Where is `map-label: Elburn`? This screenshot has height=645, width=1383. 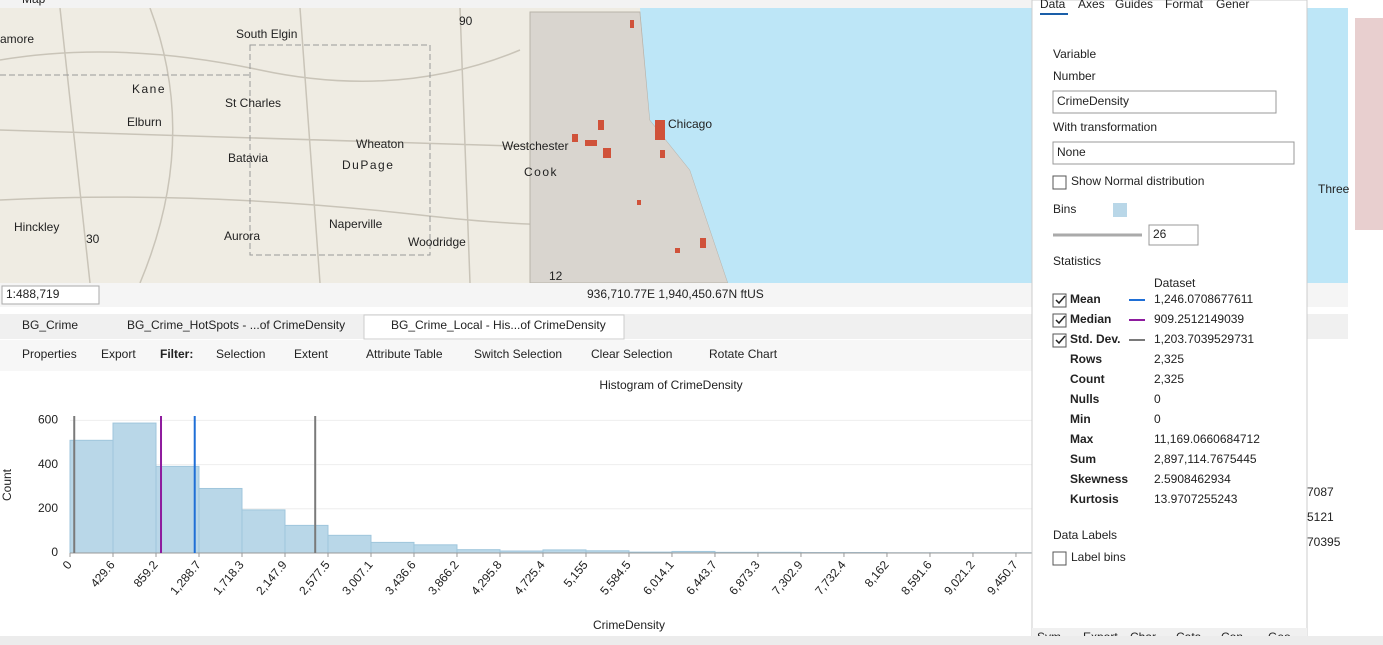
map-label: Elburn is located at coordinates (144, 122).